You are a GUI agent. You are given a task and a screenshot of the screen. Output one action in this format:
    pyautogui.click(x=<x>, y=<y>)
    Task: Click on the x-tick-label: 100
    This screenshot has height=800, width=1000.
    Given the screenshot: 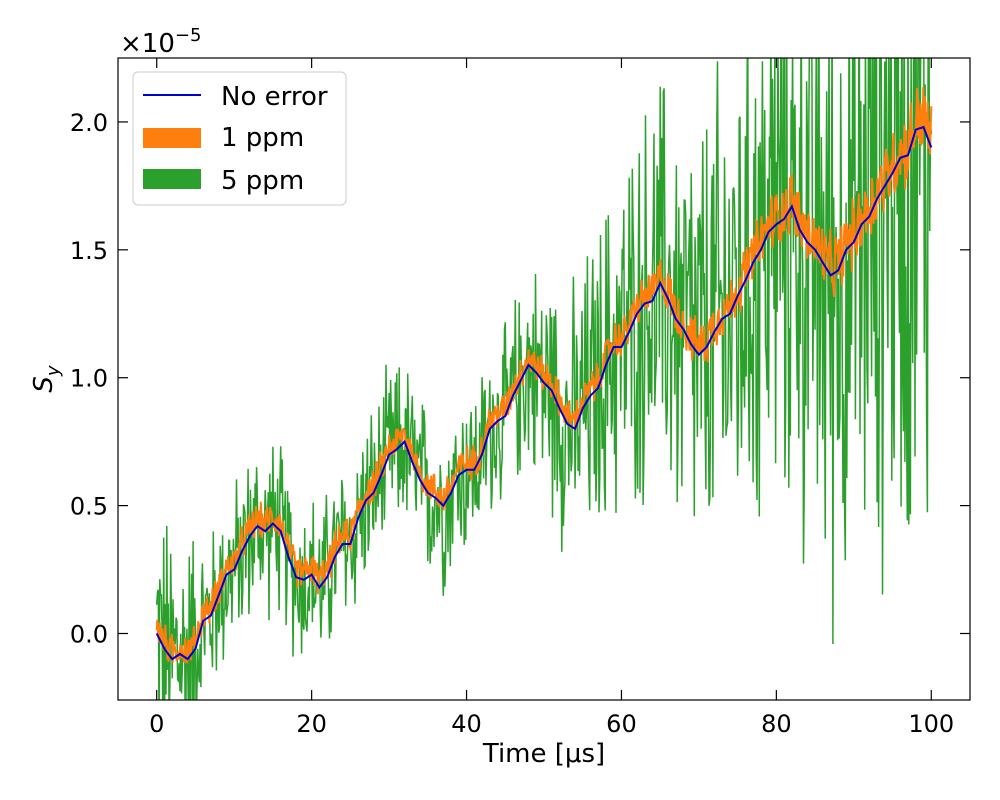 What is the action you would take?
    pyautogui.click(x=931, y=724)
    